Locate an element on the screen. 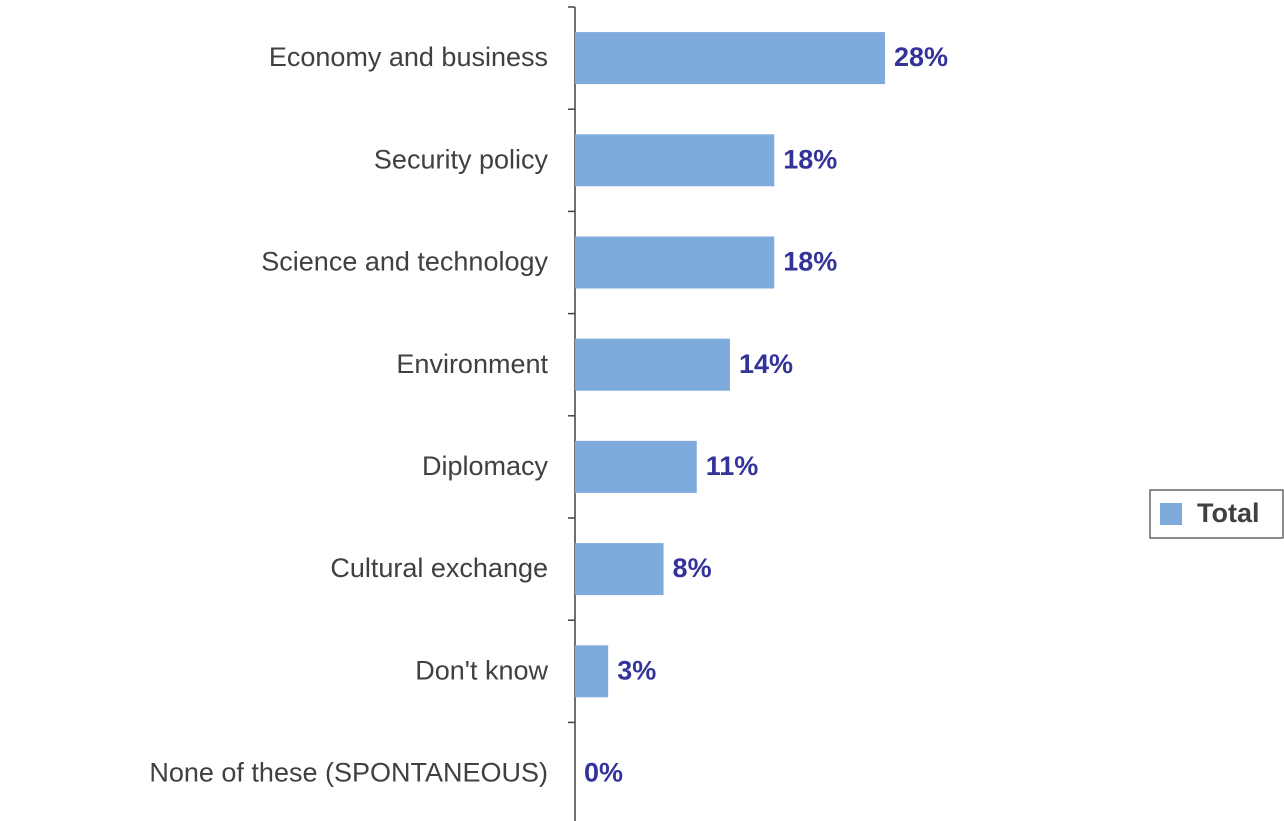  category-label: Don't know is located at coordinates (481, 670).